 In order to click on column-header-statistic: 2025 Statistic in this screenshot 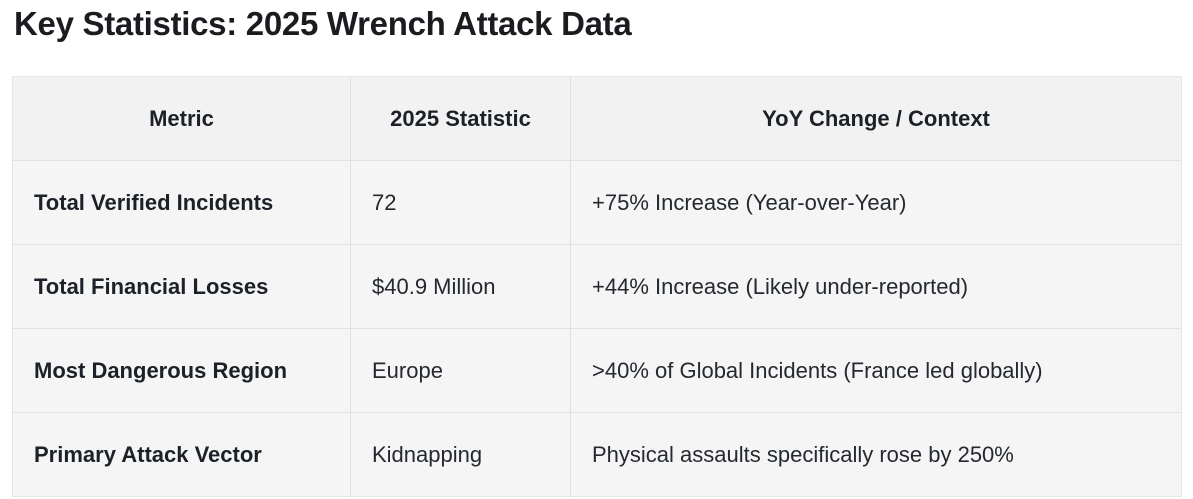, I will do `click(460, 118)`.